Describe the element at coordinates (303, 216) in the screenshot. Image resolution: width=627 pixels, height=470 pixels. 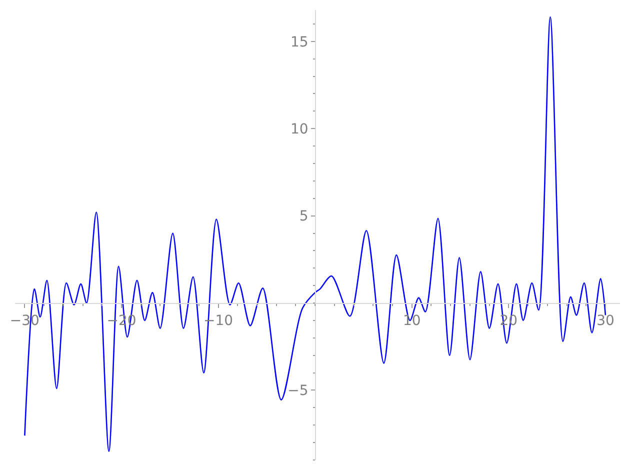
I see `y-tick-label: 5` at that location.